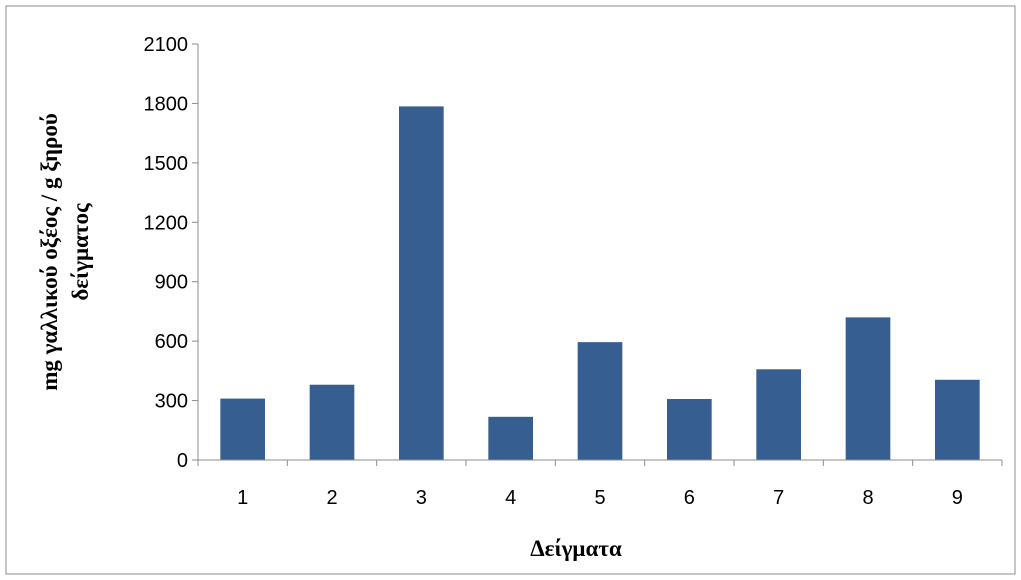  Describe the element at coordinates (166, 45) in the screenshot. I see `y-tick-label-7: 2100` at that location.